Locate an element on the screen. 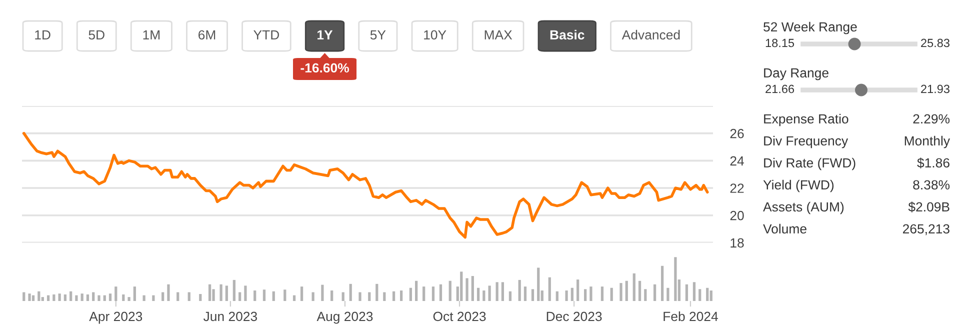  text: Basic is located at coordinates (567, 35).